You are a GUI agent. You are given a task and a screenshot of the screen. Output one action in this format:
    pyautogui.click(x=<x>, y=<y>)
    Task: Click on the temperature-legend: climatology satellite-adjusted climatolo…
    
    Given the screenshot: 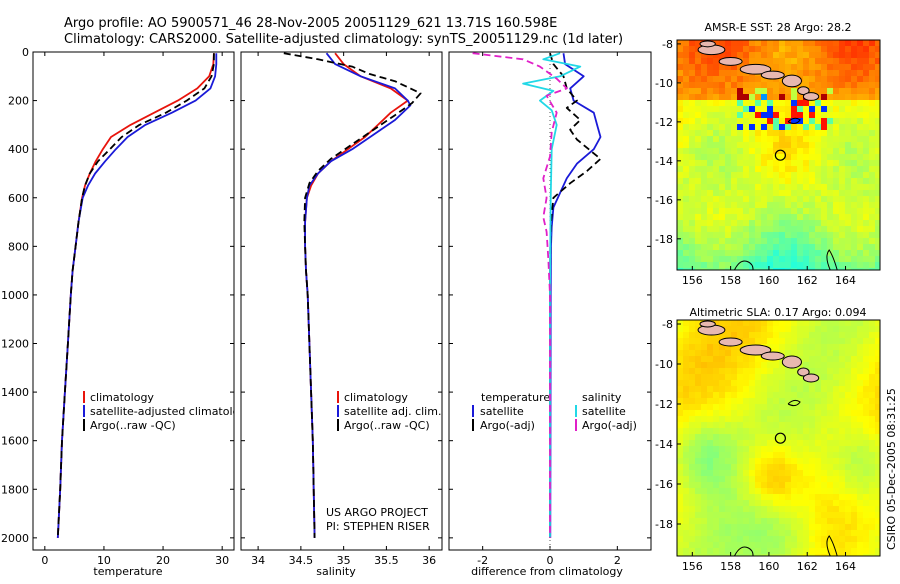 What is the action you would take?
    pyautogui.click(x=158, y=411)
    